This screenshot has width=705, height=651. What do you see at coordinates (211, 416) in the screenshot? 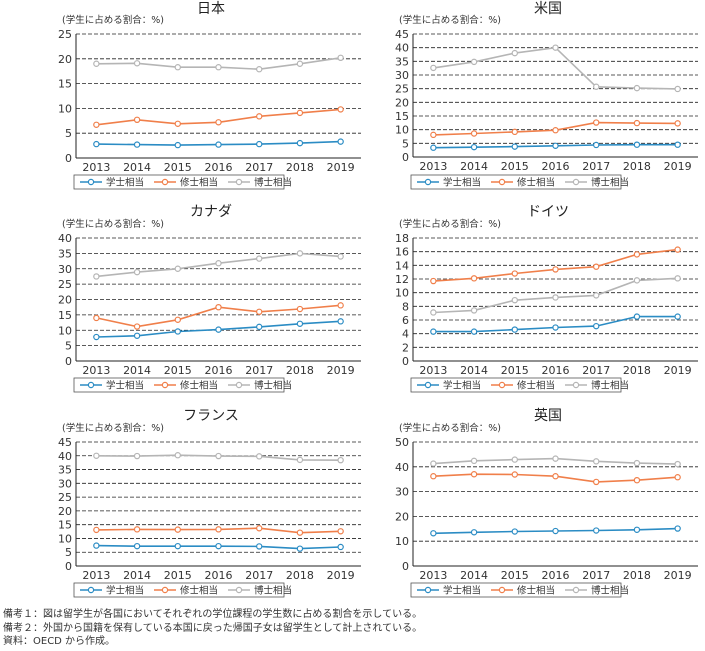
I see `chart-title: フランス` at bounding box center [211, 416].